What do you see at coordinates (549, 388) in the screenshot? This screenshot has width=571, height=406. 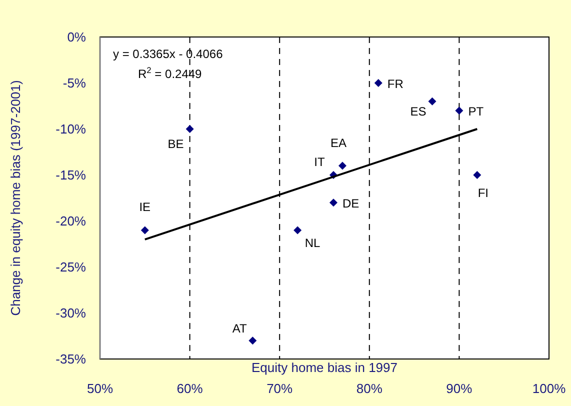 I see `x-tick-label: 100%` at bounding box center [549, 388].